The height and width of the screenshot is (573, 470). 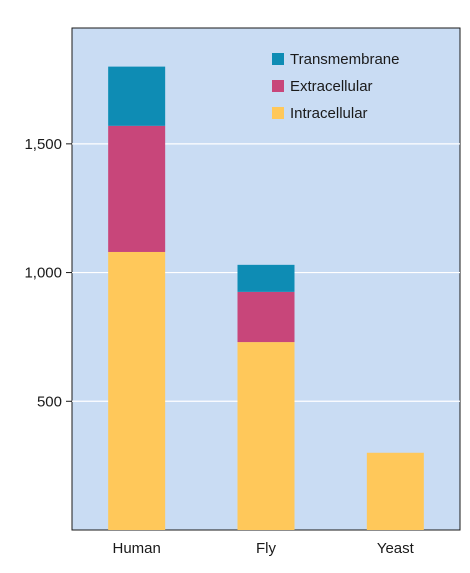 What do you see at coordinates (43, 273) in the screenshot?
I see `y-tick-label: 1,000` at bounding box center [43, 273].